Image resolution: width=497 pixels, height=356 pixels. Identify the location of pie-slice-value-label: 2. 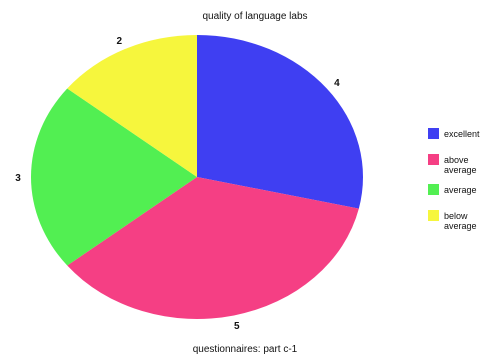
(120, 41).